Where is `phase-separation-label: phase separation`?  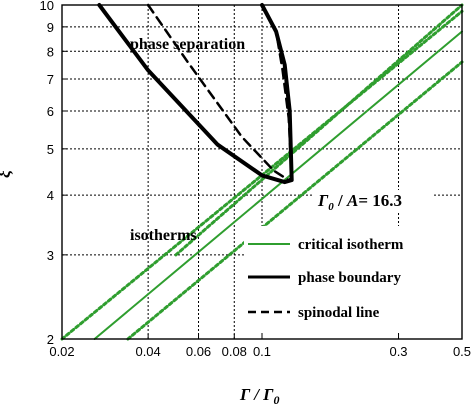 phase-separation-label: phase separation is located at coordinates (187, 44).